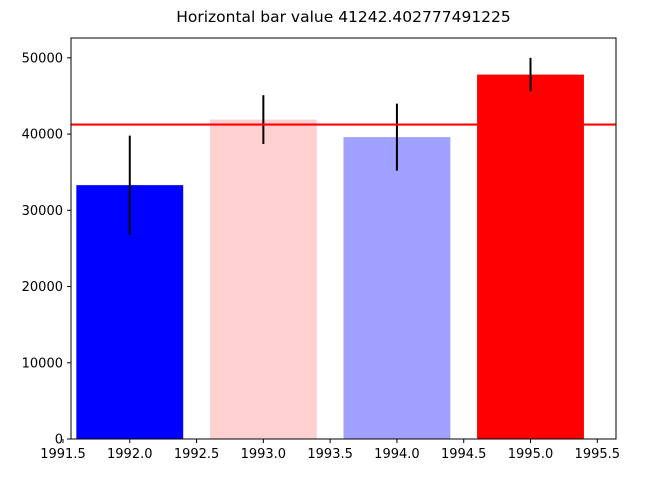 This screenshot has height=479, width=647. What do you see at coordinates (464, 454) in the screenshot?
I see `x-tick-label: 1994.5` at bounding box center [464, 454].